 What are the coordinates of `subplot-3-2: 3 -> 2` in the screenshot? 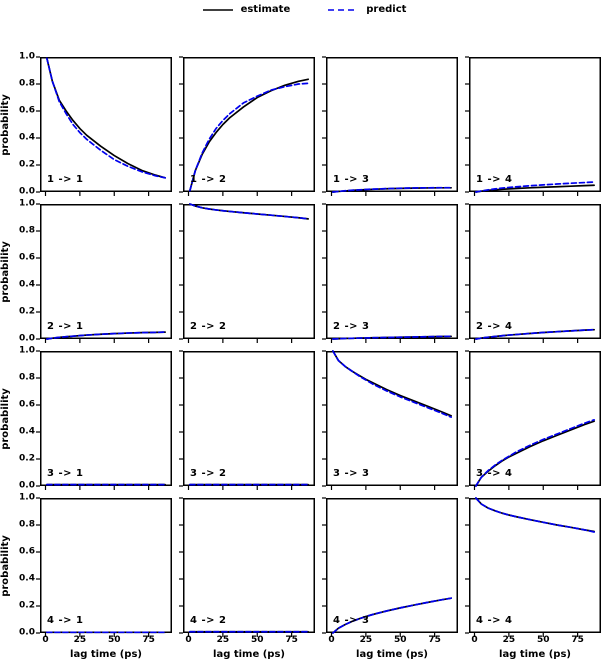 It's located at (247, 420).